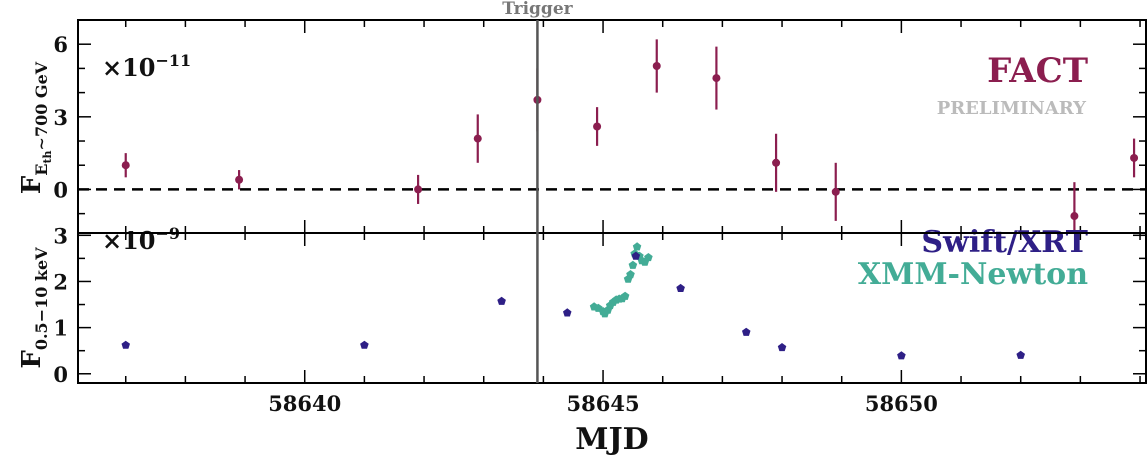 The height and width of the screenshot is (457, 1148). What do you see at coordinates (304, 403) in the screenshot?
I see `x-tick-label: 58640` at bounding box center [304, 403].